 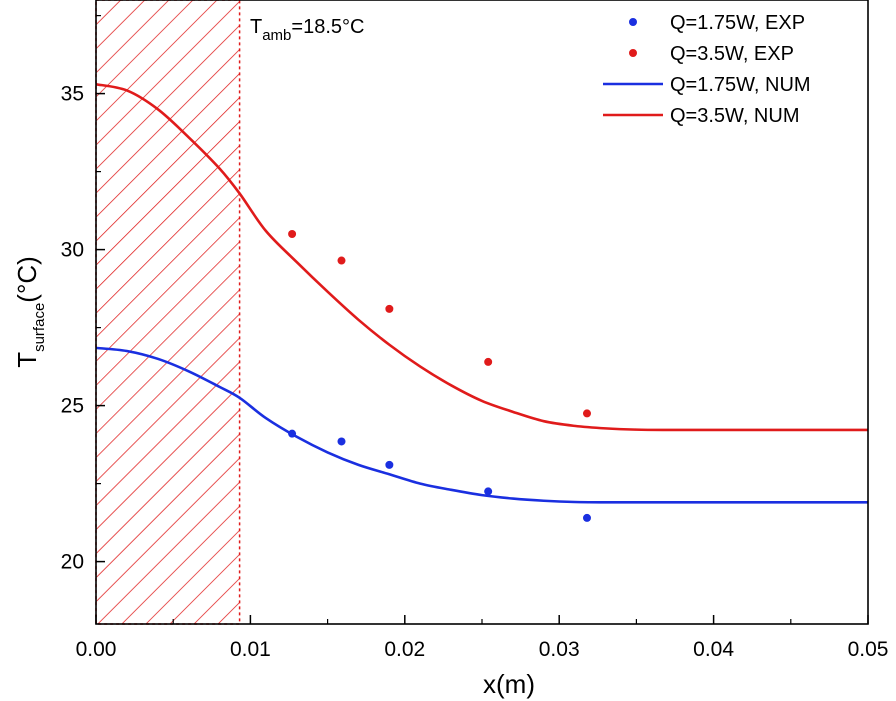 I want to click on x-tick-label: 0.05, so click(x=868, y=649).